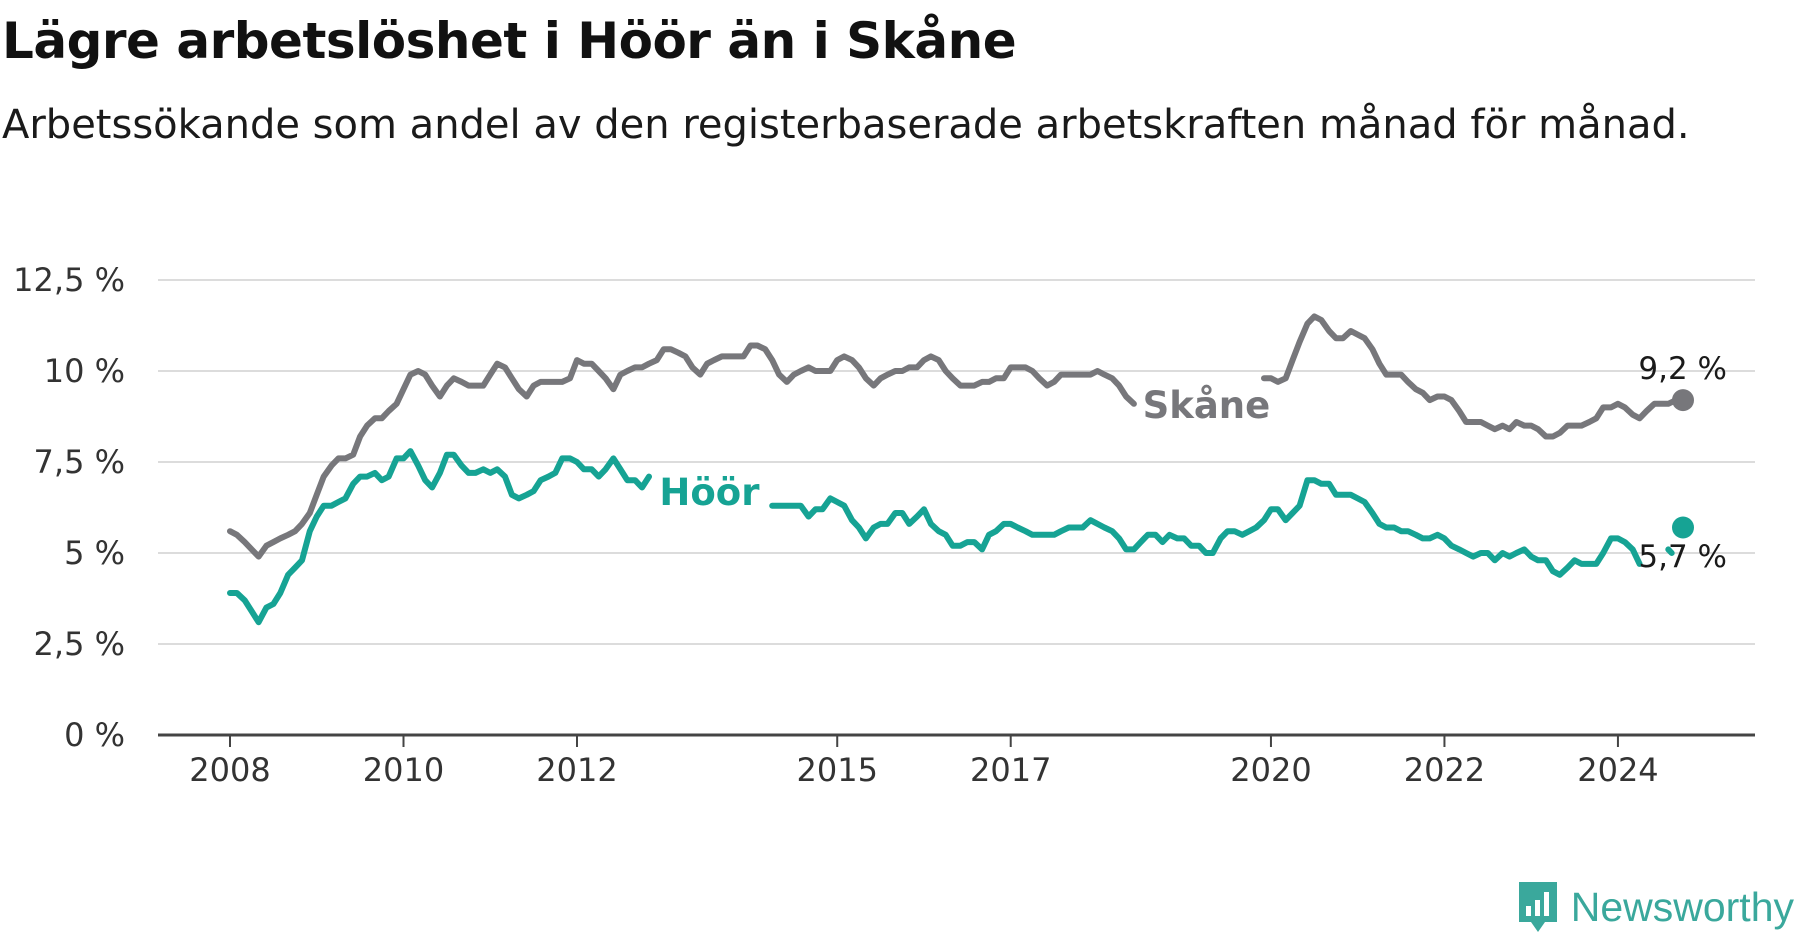 This screenshot has width=1800, height=948. I want to click on y-axis-ticks: 0 % 2,5 % 5 % 7,5 % 10 % 12,5 %, so click(69, 507).